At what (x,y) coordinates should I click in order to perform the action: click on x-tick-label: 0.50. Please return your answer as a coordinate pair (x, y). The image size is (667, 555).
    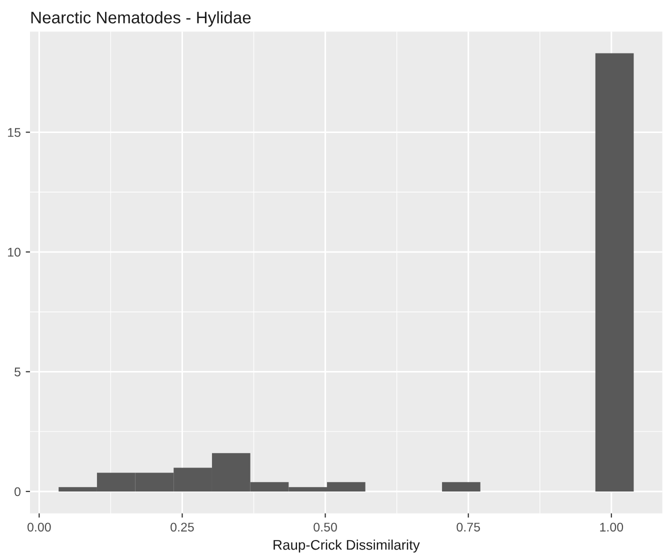
    Looking at the image, I should click on (325, 527).